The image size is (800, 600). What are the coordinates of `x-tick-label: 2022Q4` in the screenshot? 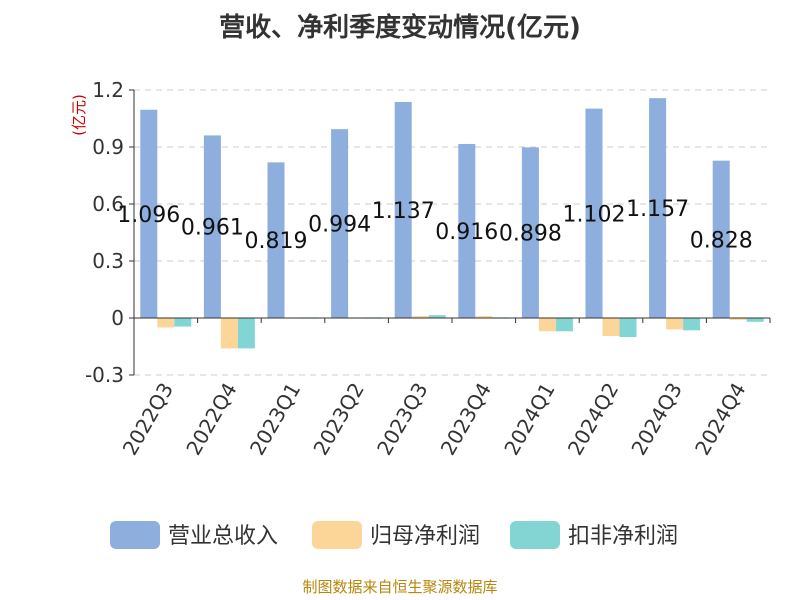 It's located at (211, 419).